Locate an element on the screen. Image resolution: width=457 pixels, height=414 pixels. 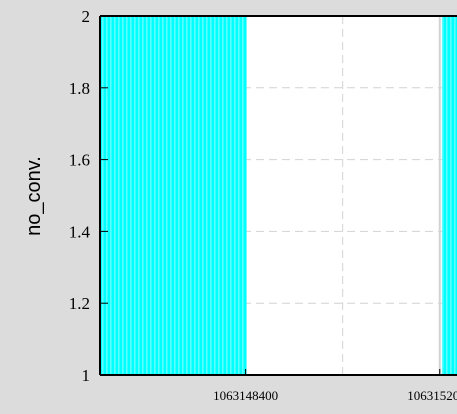
bar is located at coordinates (449, 195).